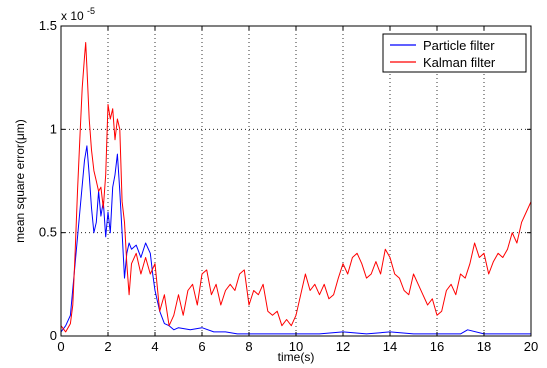 The image size is (547, 368). What do you see at coordinates (48, 25) in the screenshot?
I see `y-tick-label: 1.5` at bounding box center [48, 25].